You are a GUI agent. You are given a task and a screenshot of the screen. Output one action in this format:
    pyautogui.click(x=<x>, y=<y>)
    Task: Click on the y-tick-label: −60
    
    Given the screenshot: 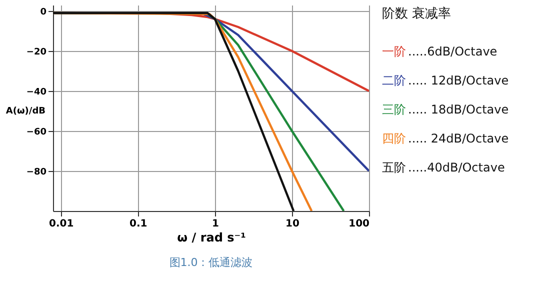 What is the action you would take?
    pyautogui.click(x=36, y=133)
    